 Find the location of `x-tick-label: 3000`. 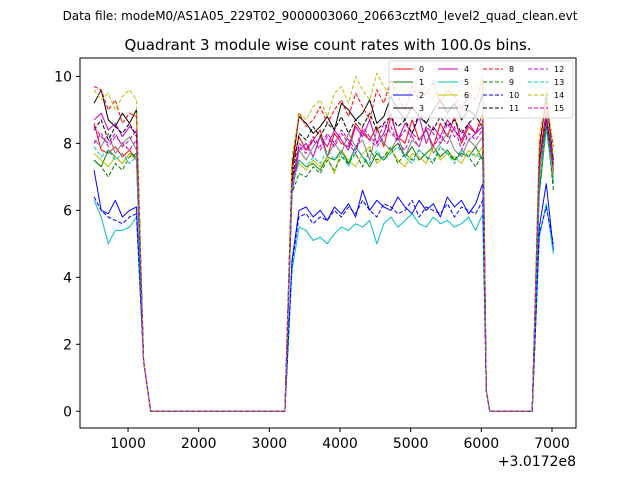

x-tick-label: 3000 is located at coordinates (270, 444).